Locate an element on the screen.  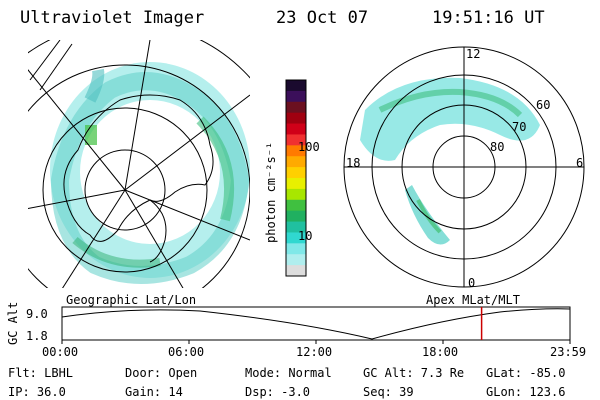
colorbar-unit-label: photon cm⁻²s⁻¹ is located at coordinates (271, 192).